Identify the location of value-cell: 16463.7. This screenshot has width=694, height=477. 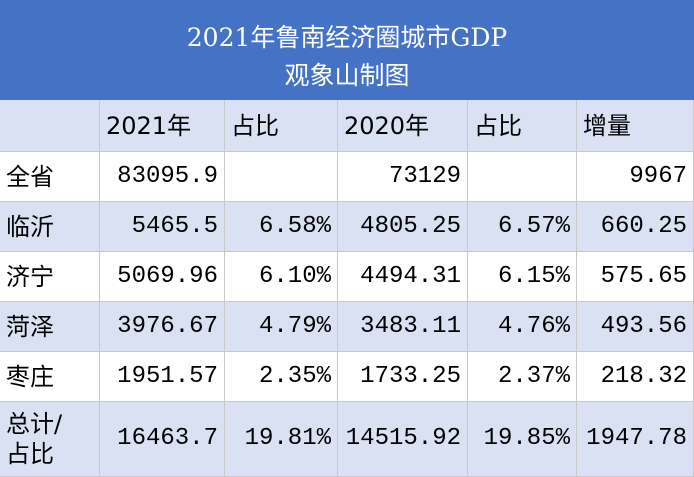
(162, 439).